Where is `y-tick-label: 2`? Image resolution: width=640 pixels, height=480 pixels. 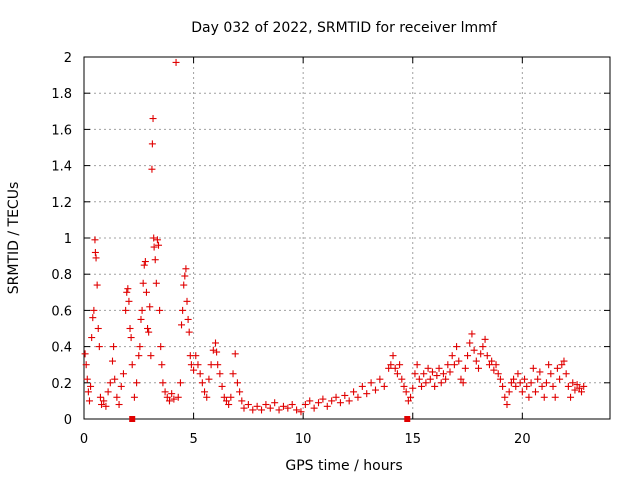
y-tick-label: 2 is located at coordinates (68, 58).